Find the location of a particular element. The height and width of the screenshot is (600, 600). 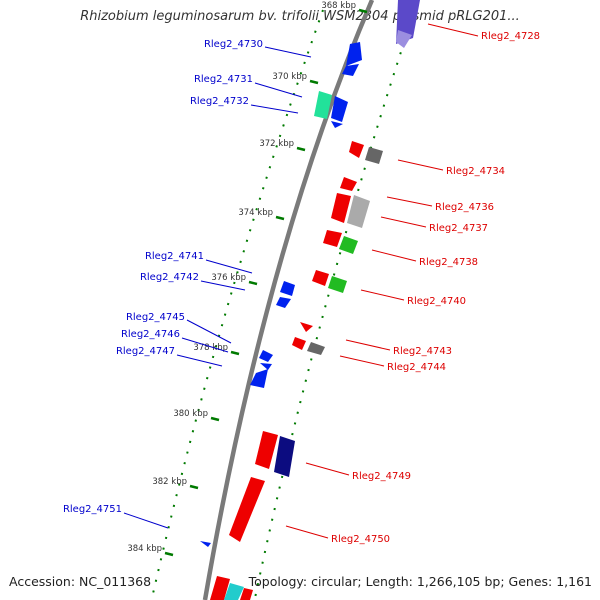

gene-label: Rleg2_4741 is located at coordinates (174, 256).